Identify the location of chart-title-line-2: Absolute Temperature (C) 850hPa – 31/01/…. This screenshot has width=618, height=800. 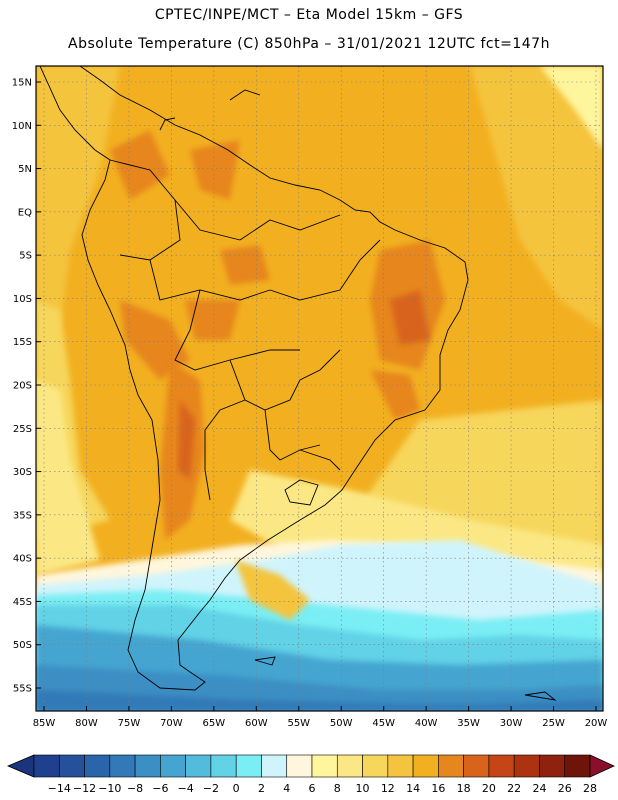
(309, 44).